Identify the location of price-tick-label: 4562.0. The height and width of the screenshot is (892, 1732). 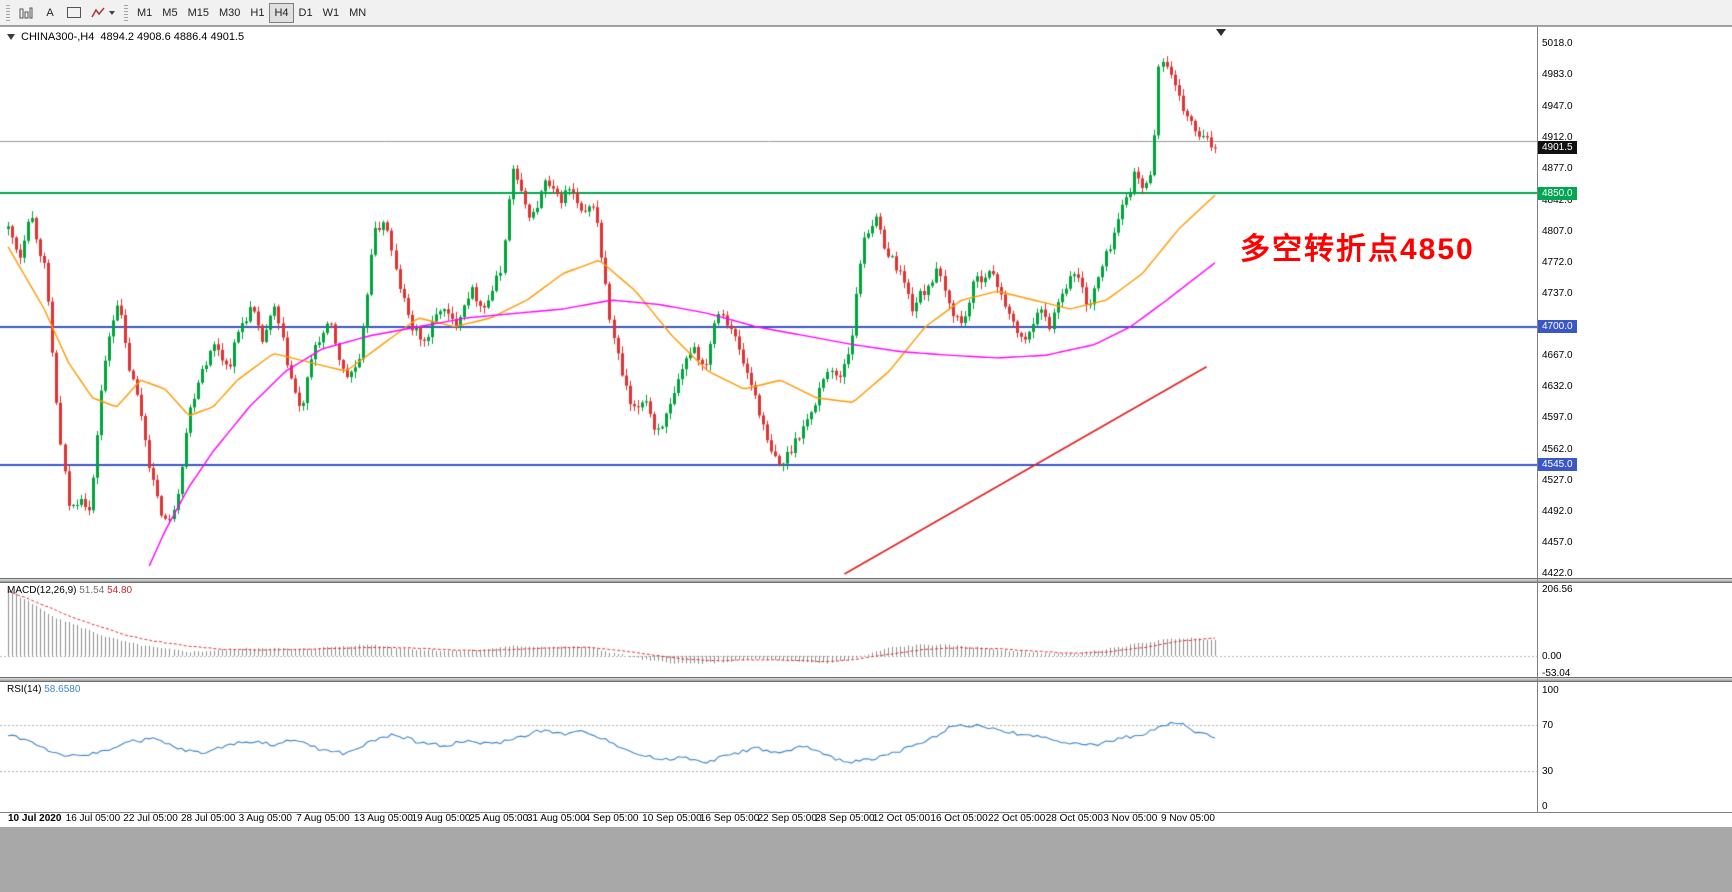
(1557, 449).